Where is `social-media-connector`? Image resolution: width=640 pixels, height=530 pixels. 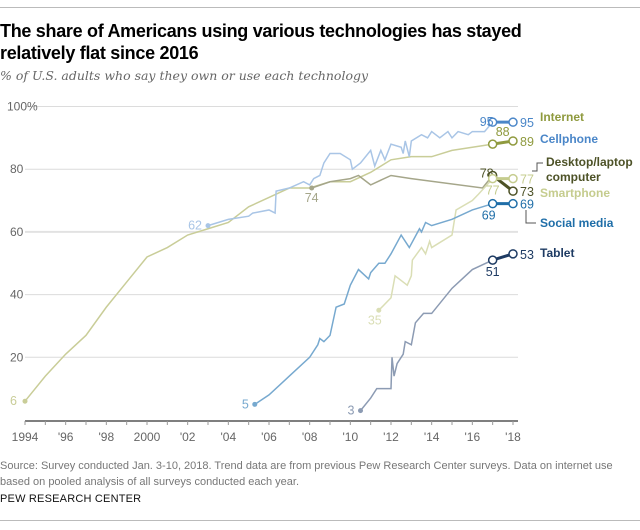 social-media-connector is located at coordinates (530, 217).